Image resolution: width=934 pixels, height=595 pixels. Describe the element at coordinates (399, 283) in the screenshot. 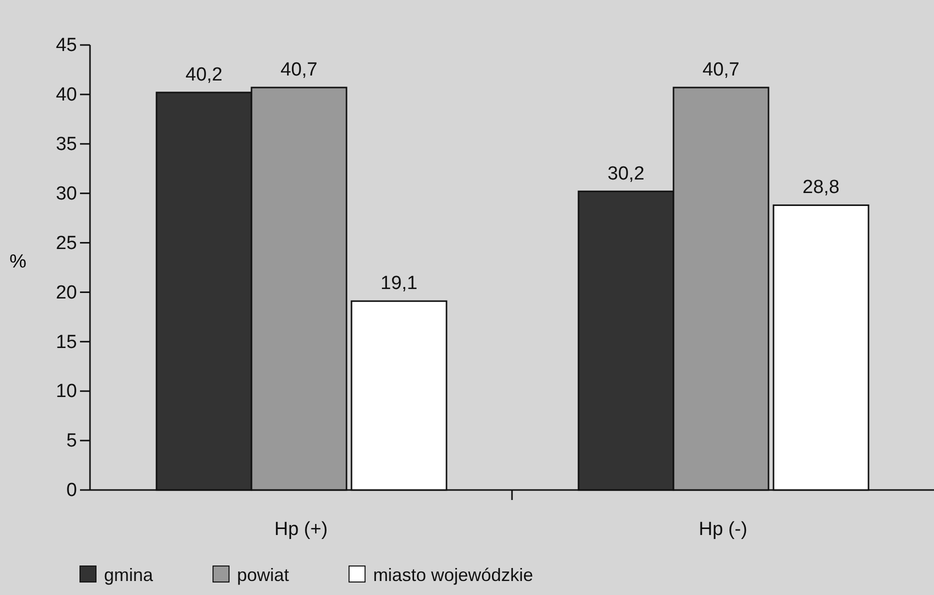

I see `data-label: 19,1` at that location.